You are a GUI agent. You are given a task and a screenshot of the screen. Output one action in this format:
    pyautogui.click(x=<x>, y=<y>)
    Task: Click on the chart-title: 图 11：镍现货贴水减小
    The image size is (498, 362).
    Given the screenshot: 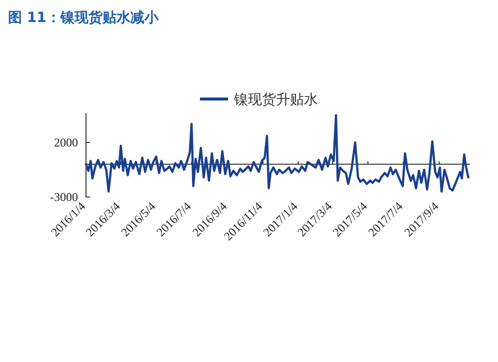 What is the action you would take?
    pyautogui.click(x=84, y=18)
    